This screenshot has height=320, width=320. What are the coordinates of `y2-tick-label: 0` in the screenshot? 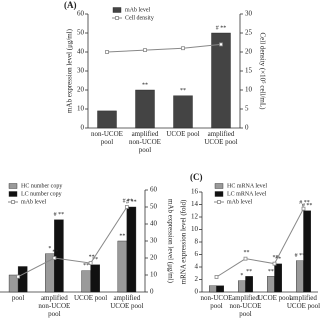 It's located at (247, 128).